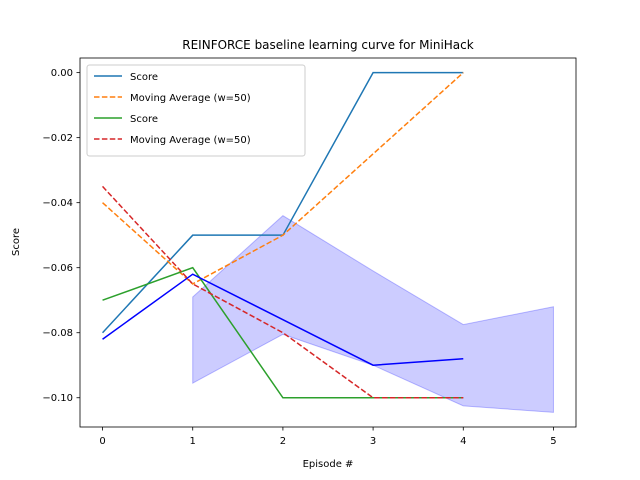 The width and height of the screenshot is (640, 480). Describe the element at coordinates (62, 73) in the screenshot. I see `y-tick-label: 0.00` at that location.